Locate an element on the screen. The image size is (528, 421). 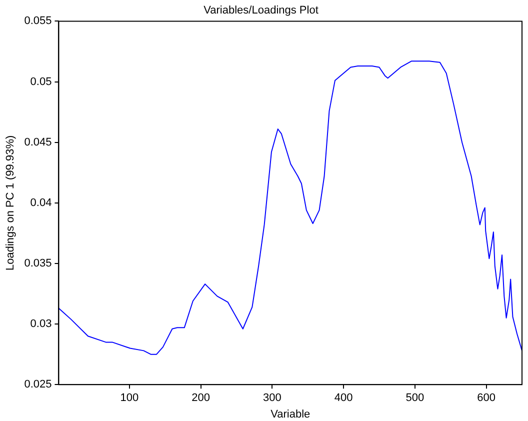
x-tick-label: 500 is located at coordinates (415, 398).